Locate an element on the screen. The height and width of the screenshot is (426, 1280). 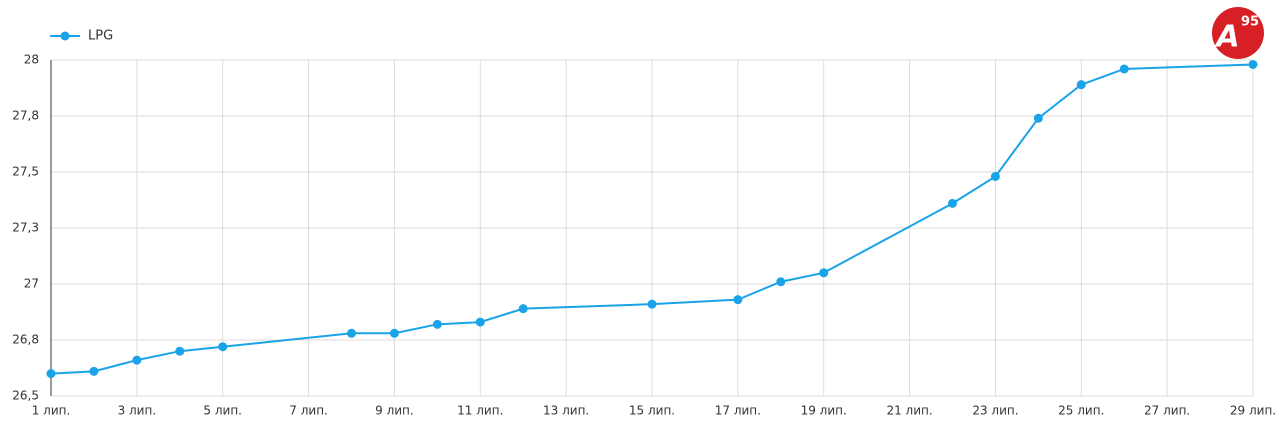
x-tick-label: 17 лип. is located at coordinates (738, 411).